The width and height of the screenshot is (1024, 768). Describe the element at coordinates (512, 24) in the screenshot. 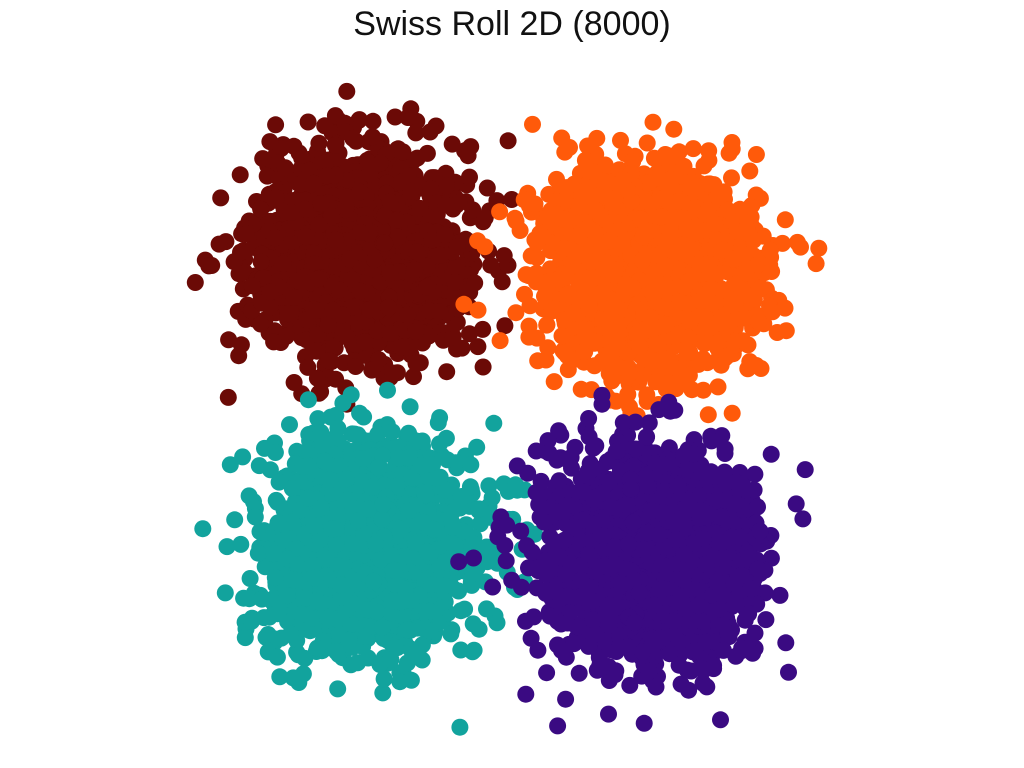

I see `chart-title: Swiss Roll 2D (8000)` at that location.